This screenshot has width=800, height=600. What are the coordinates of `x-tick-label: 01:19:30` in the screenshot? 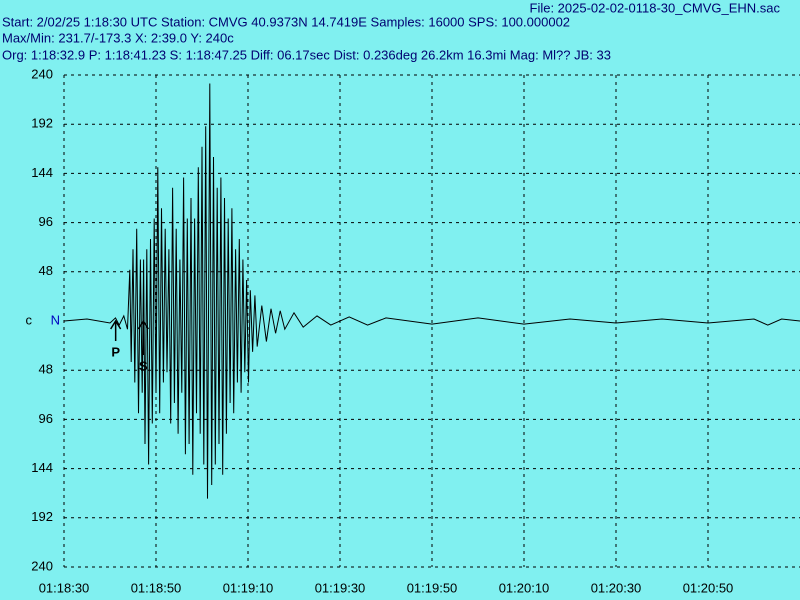 It's located at (340, 587).